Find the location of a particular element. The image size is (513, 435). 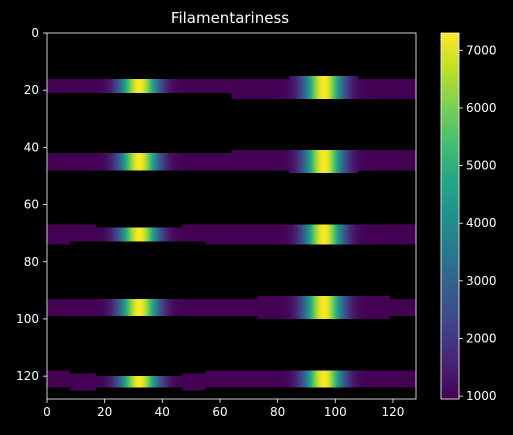

y-axis: 0 20 40 60 80 100 120 is located at coordinates (31, 204).